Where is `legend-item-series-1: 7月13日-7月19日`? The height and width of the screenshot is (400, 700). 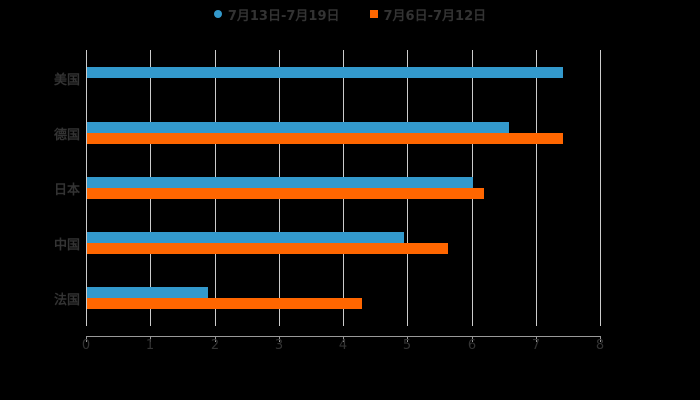 legend-item-series-1: 7月13日-7月19日 is located at coordinates (276, 14).